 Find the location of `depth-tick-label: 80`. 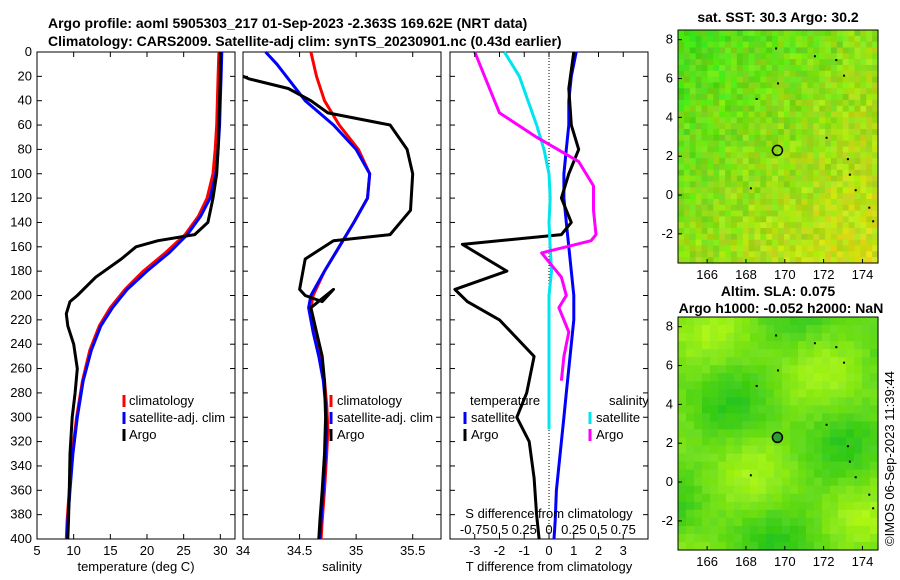

depth-tick-label: 80 is located at coordinates (25, 148).